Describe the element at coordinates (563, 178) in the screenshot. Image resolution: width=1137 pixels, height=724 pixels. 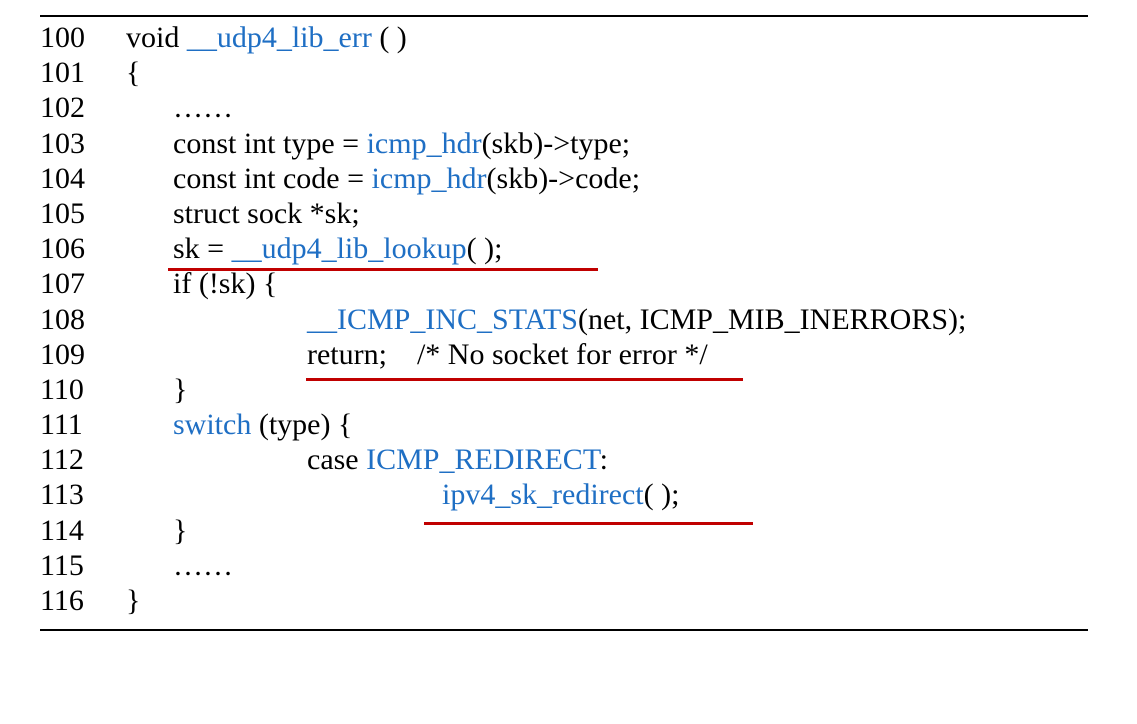
I see `code-text: (skb)->code;` at that location.